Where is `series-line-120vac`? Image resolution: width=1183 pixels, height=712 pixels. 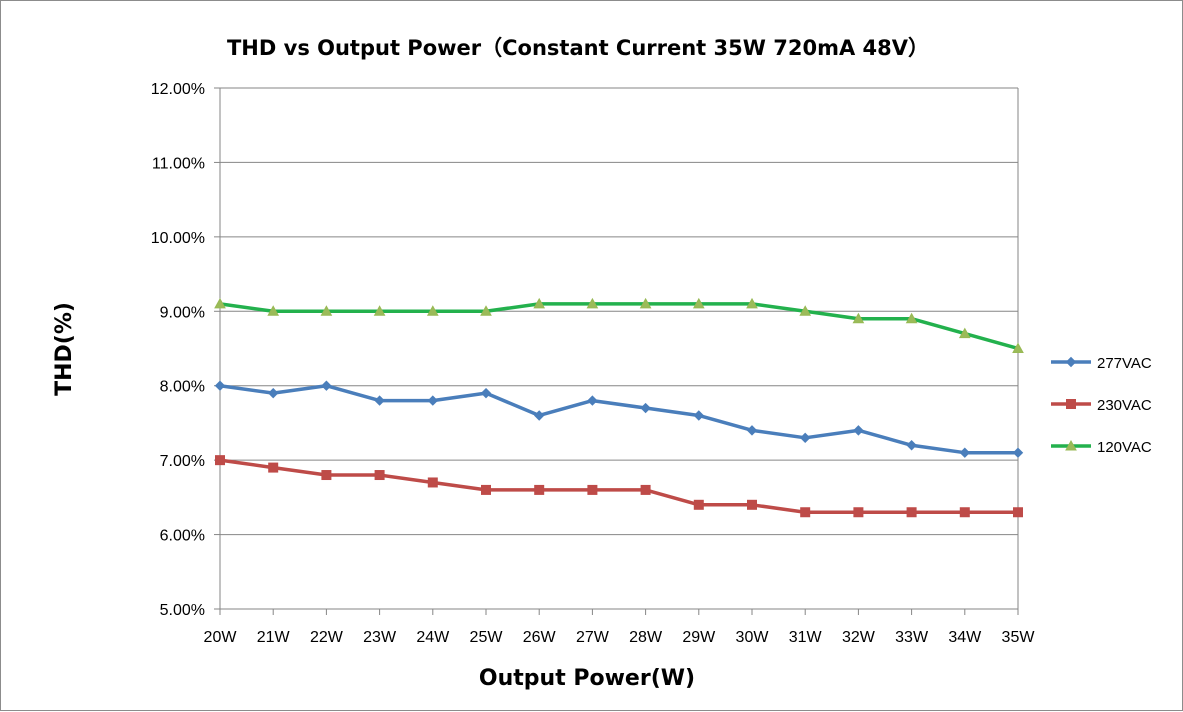
series-line-120vac is located at coordinates (619, 326).